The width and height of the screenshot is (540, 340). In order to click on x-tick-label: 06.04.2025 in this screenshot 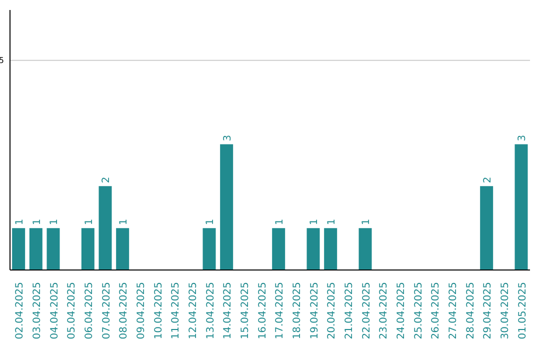, I will do `click(89, 311)`.